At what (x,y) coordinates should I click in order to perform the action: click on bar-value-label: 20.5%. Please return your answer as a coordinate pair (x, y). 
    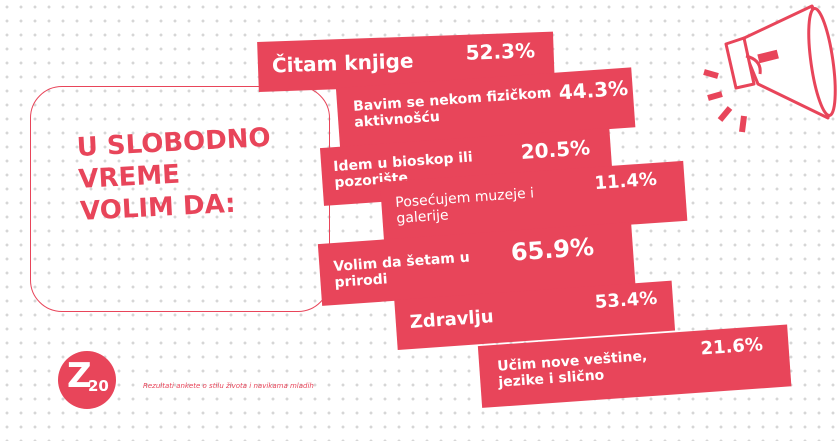
    Looking at the image, I should click on (555, 150).